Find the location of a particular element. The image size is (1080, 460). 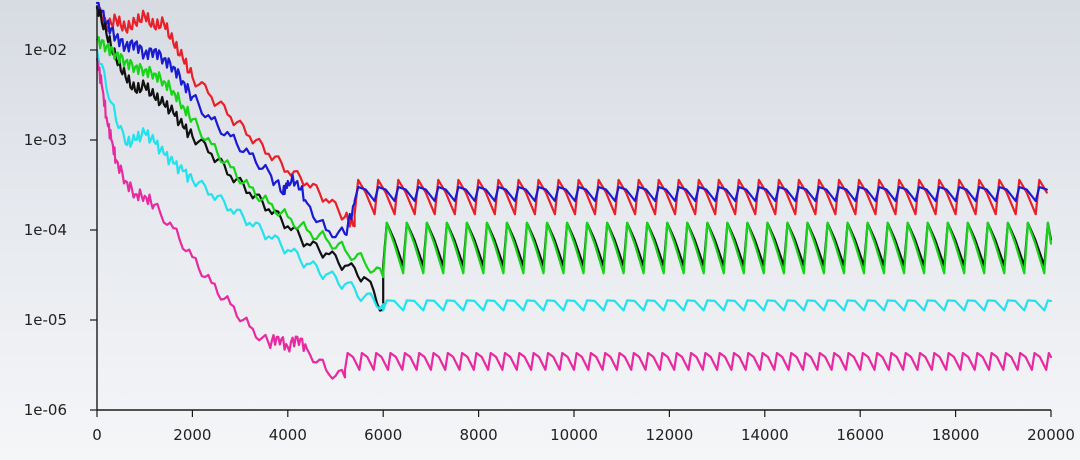

x-tick-label: 4000 is located at coordinates (288, 435).